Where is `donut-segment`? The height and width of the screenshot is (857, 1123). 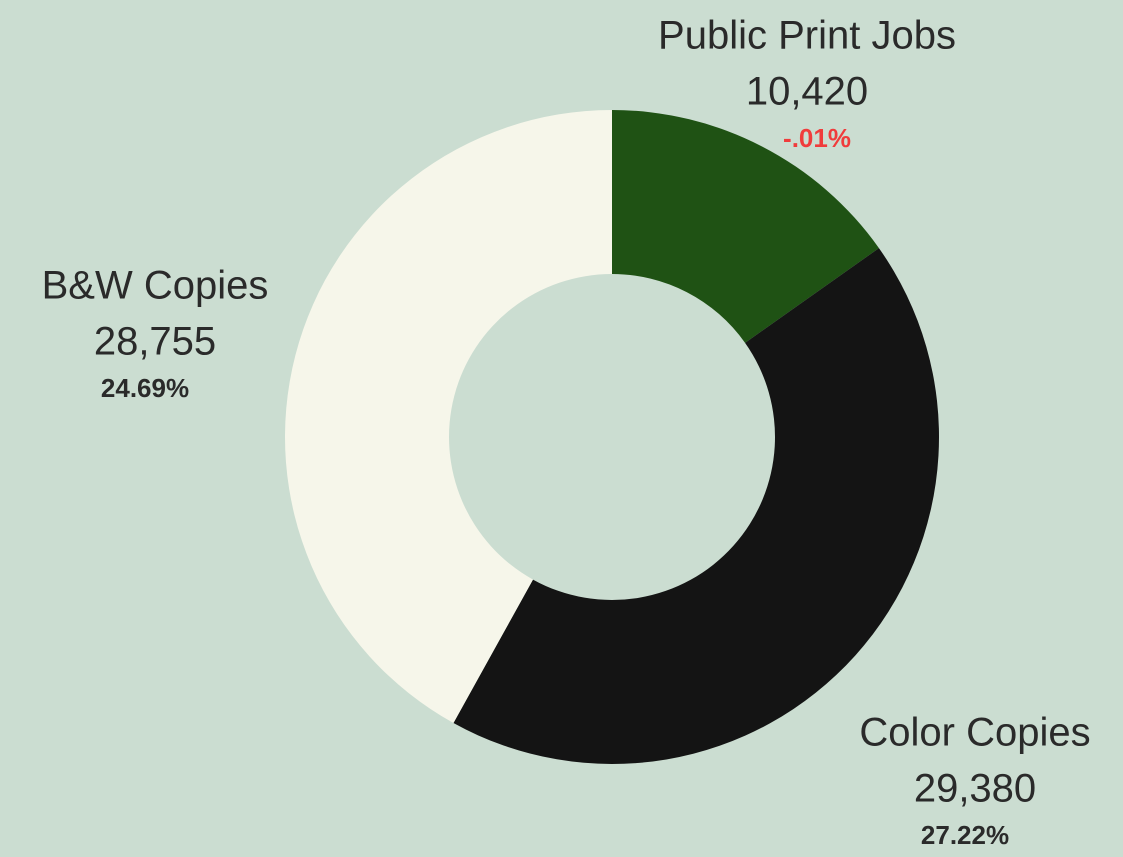
donut-segment is located at coordinates (745, 226).